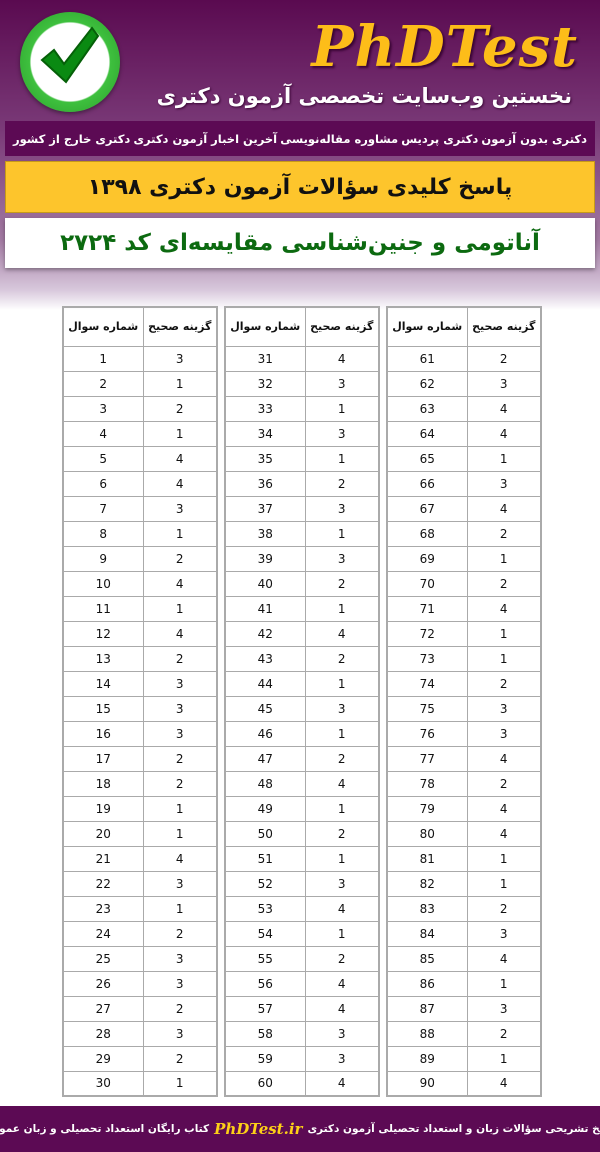  What do you see at coordinates (440, 138) in the screenshot?
I see `nav-item: دکتری پردیس` at bounding box center [440, 138].